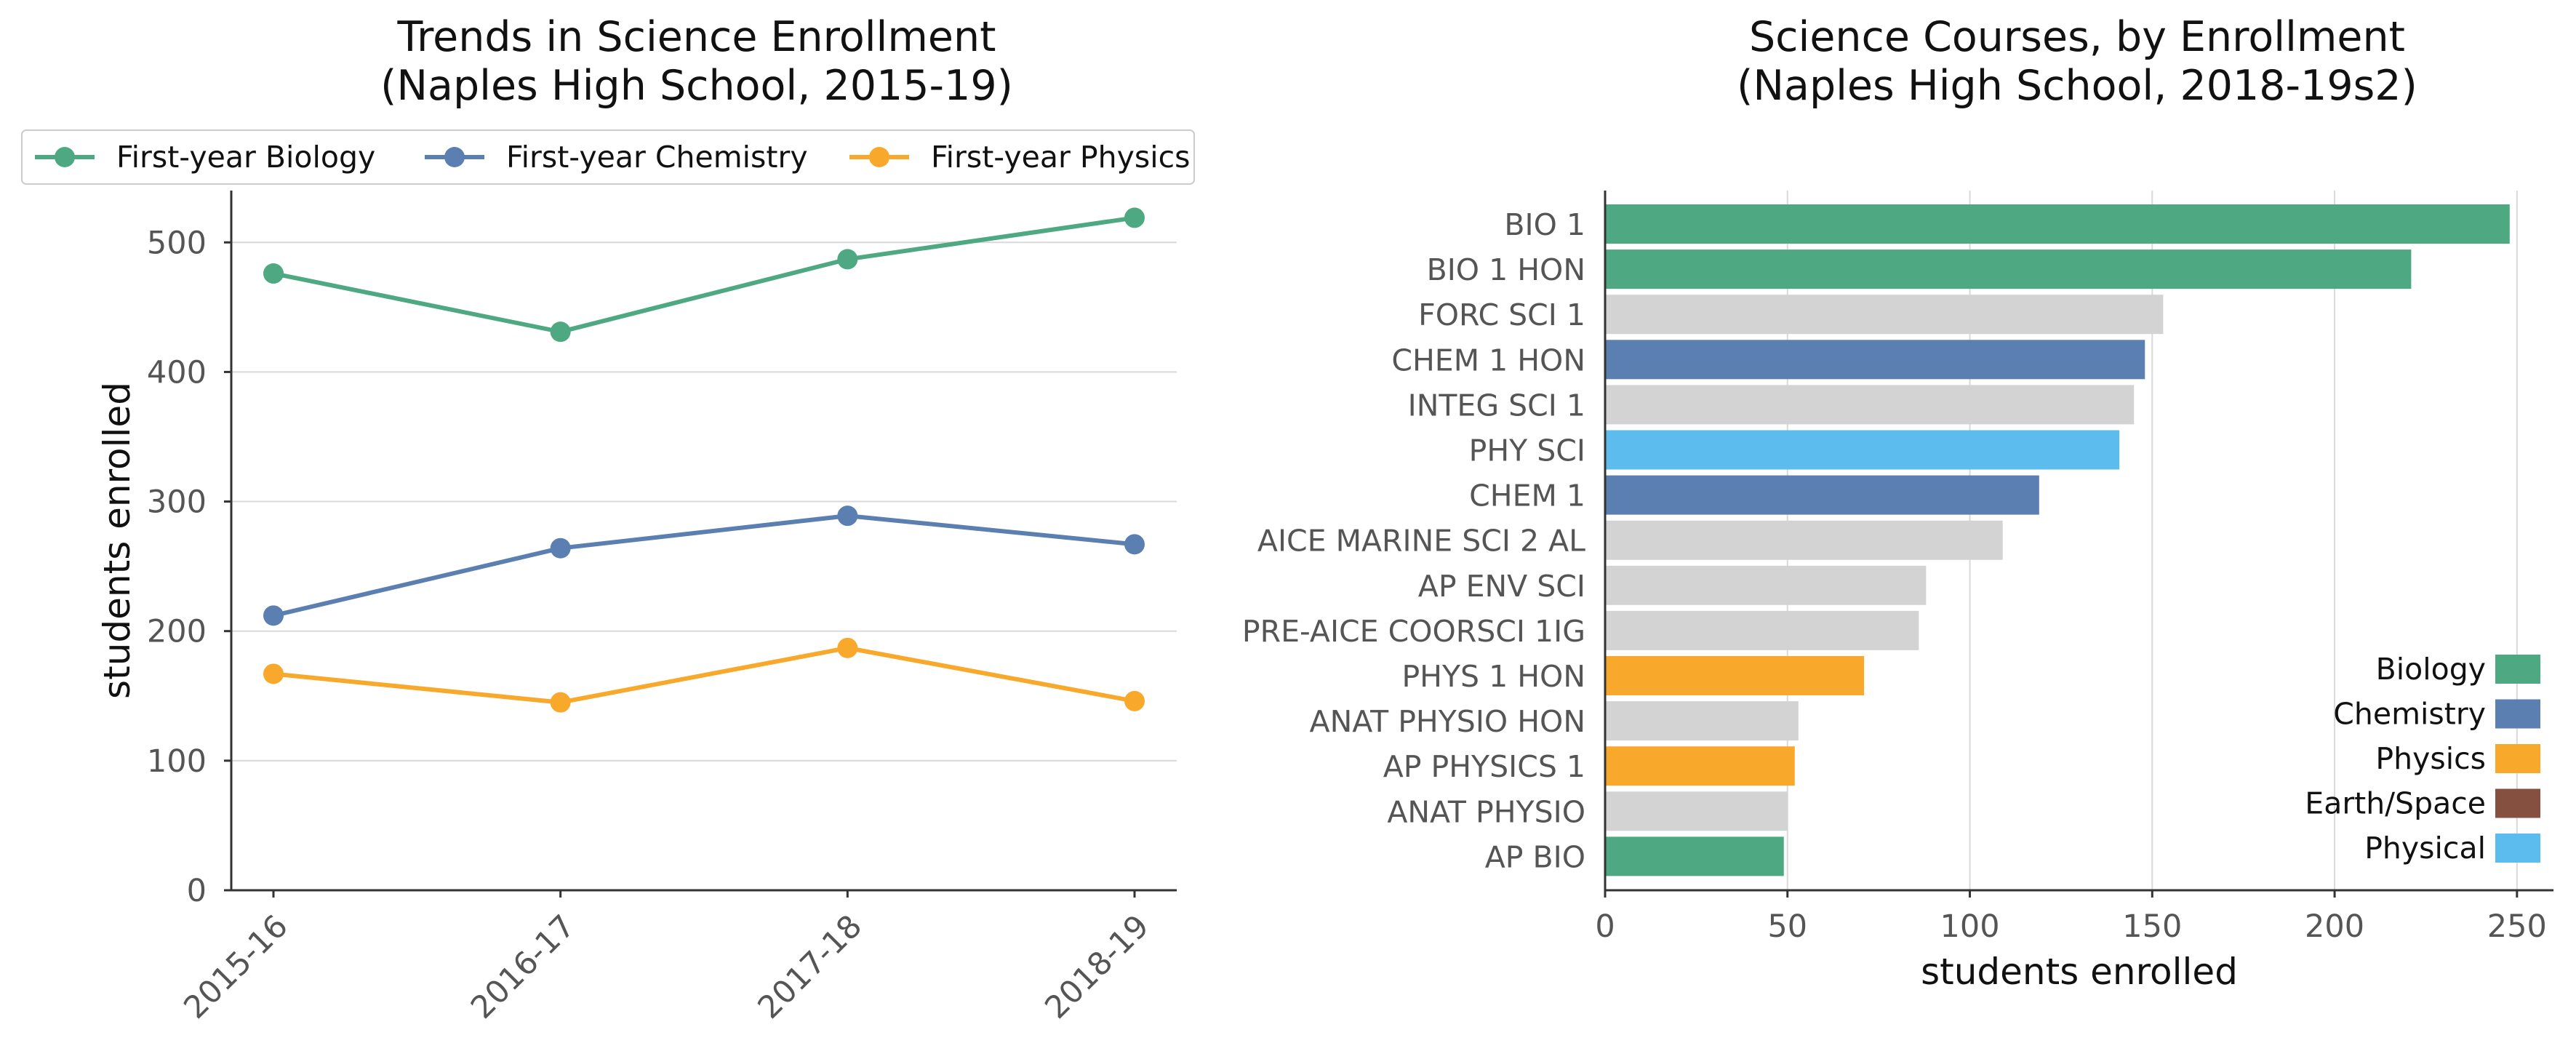  What do you see at coordinates (2009, 269) in the screenshot?
I see `bar-bio-1-hon` at bounding box center [2009, 269].